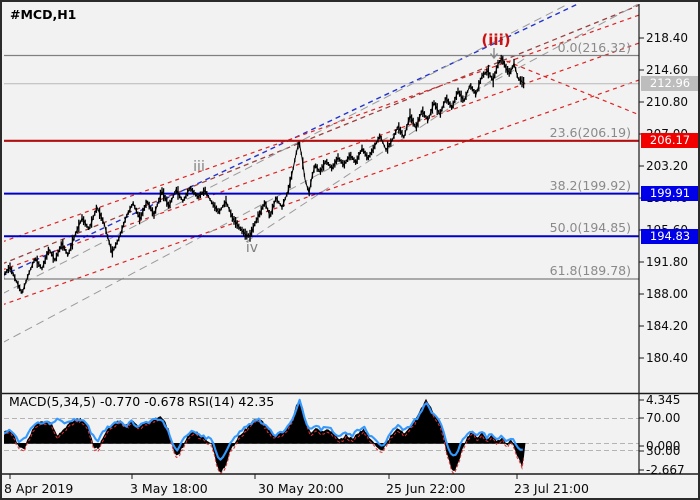  What do you see at coordinates (669, 236) in the screenshot?
I see `price-badge-194.83: 194.83` at bounding box center [669, 236].